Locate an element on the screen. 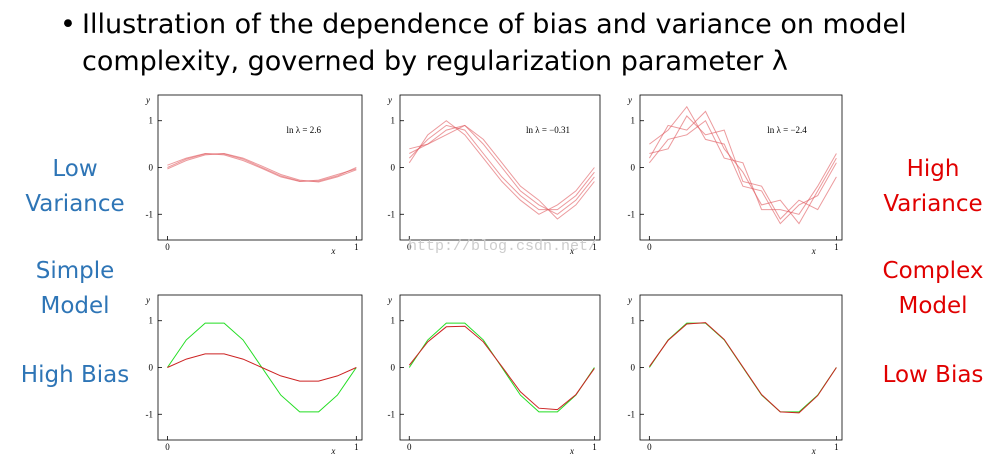  plot: -1 0 1 0 1 y x ln λ = 2.6 is located at coordinates (254, 175).